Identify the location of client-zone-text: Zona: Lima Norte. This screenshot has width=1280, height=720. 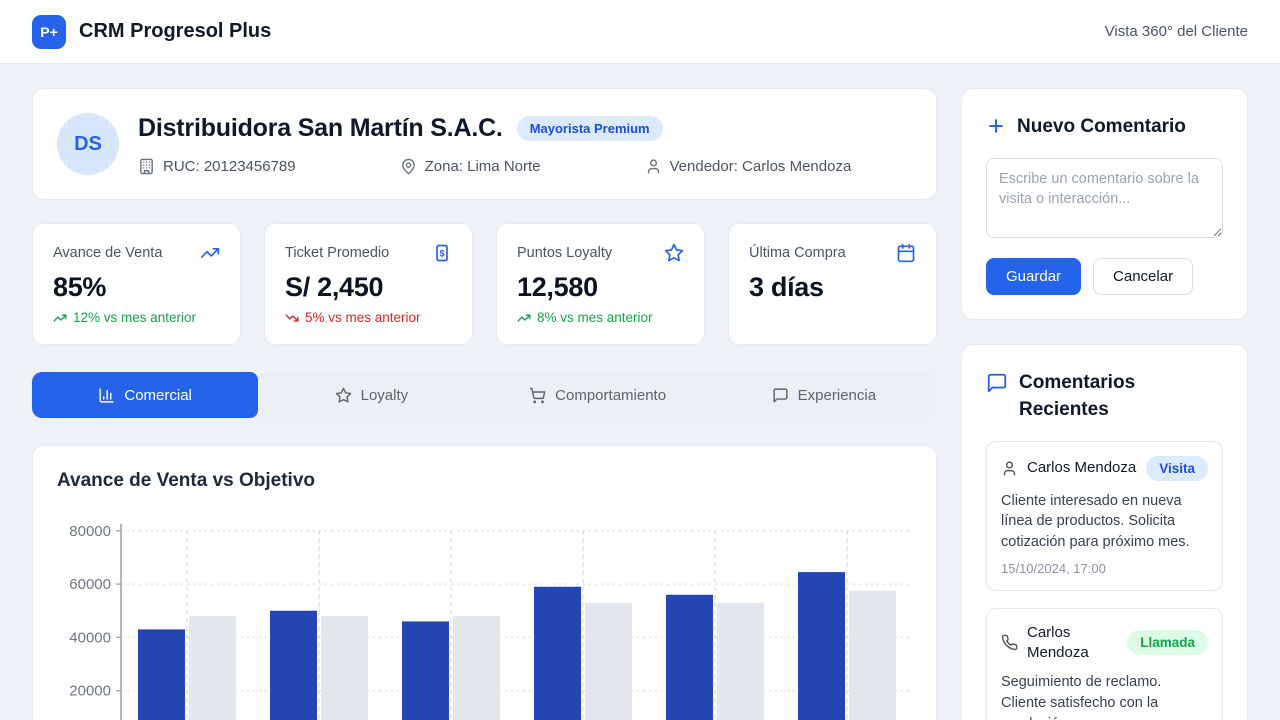
(482, 166).